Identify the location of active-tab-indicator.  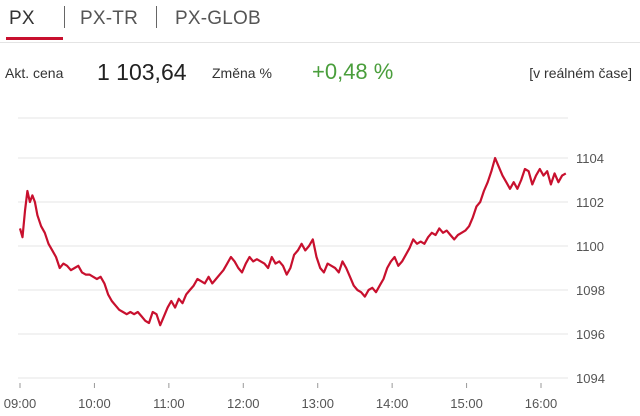
(34, 38).